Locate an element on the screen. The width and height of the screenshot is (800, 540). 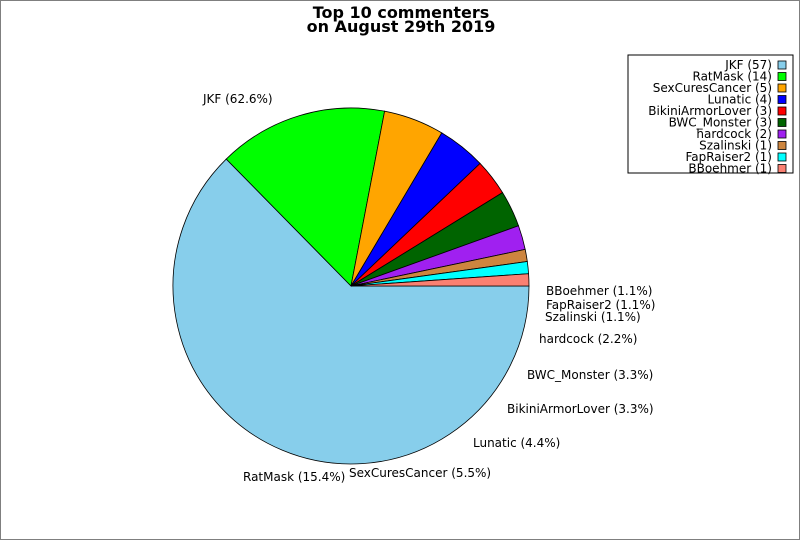
slice-label-bikiniarmorlover: BikiniArmorLover (3.3%) is located at coordinates (580, 409).